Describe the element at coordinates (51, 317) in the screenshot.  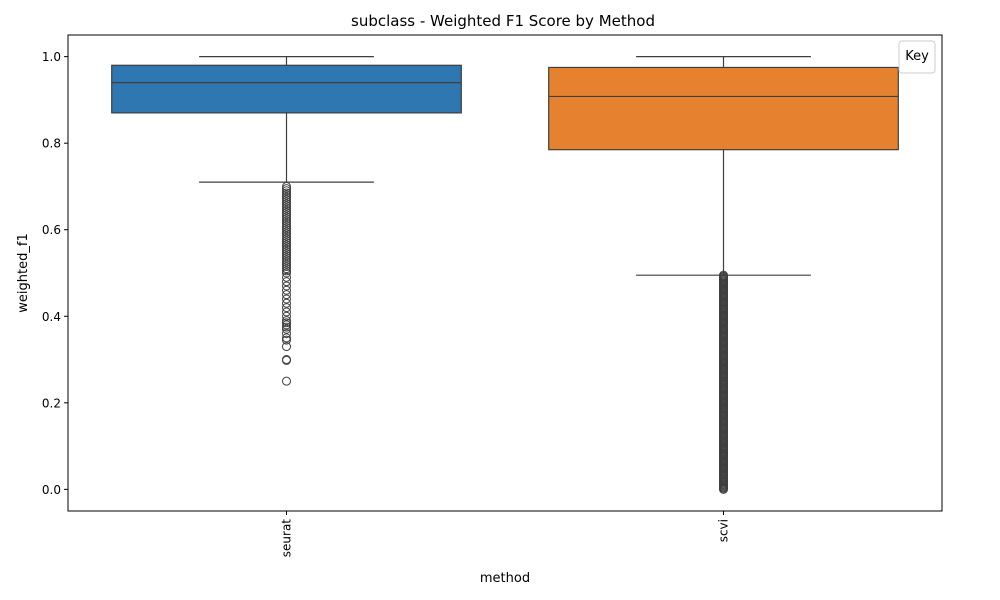
I see `y-tick-label: 0.4` at that location.